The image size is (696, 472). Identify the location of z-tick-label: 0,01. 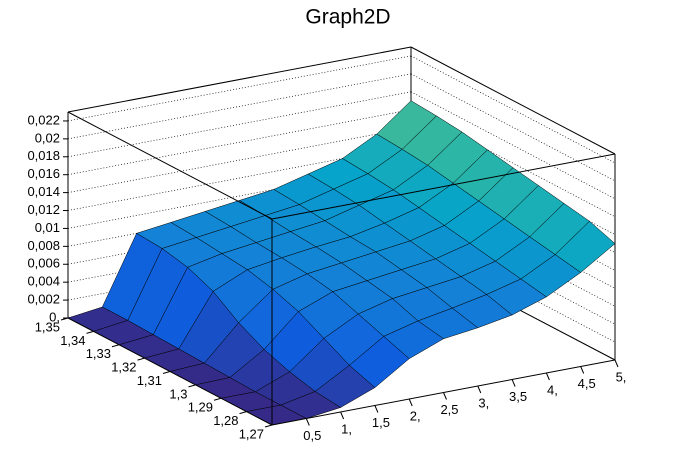
(47, 227).